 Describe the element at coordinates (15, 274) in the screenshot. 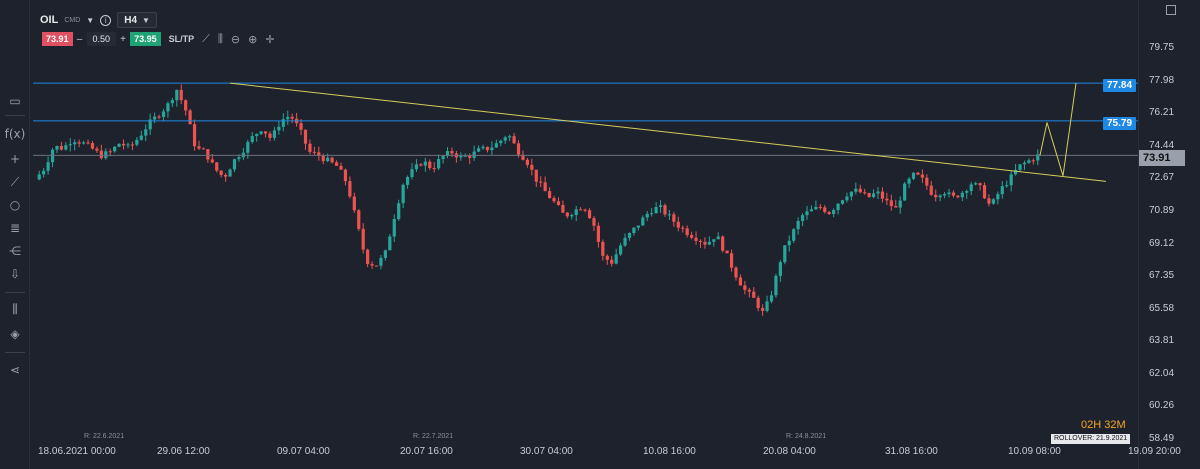

I see `arrow-icon: ⇩` at that location.